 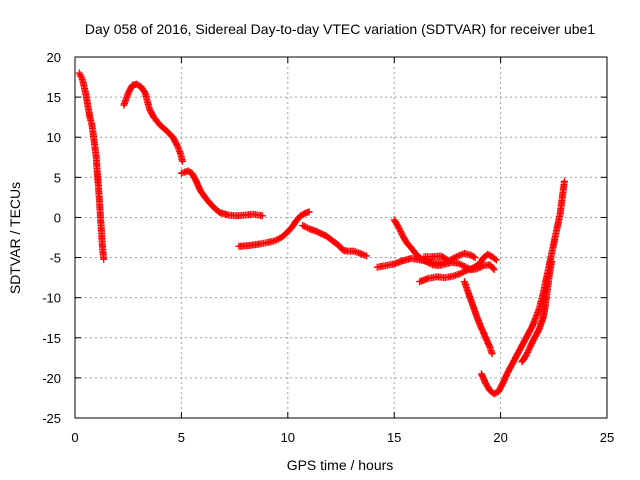 What do you see at coordinates (181, 437) in the screenshot?
I see `x-tick-label: 5` at bounding box center [181, 437].